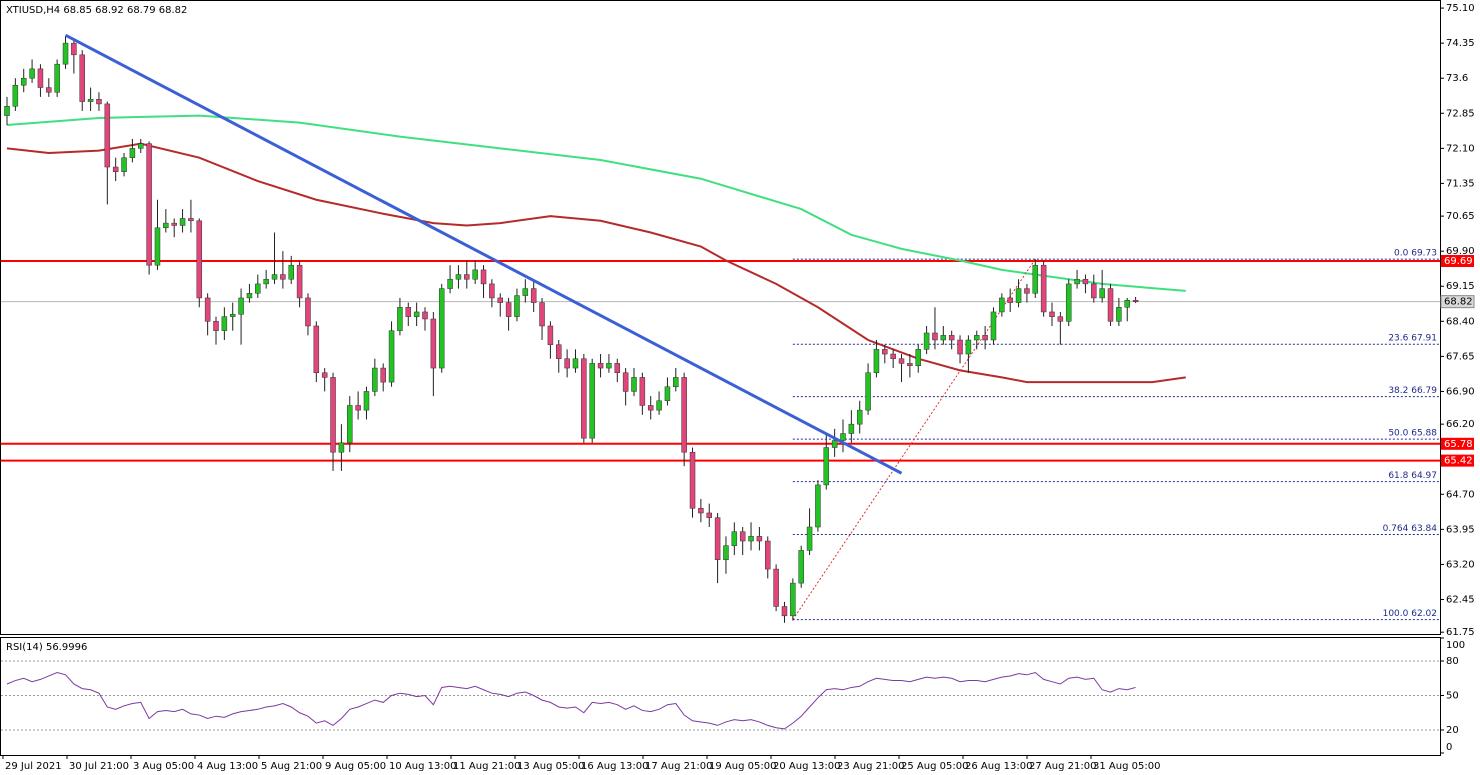 This screenshot has width=1480, height=775. What do you see at coordinates (422, 766) in the screenshot?
I see `x-tick-label: 10 Aug 13:00` at bounding box center [422, 766].